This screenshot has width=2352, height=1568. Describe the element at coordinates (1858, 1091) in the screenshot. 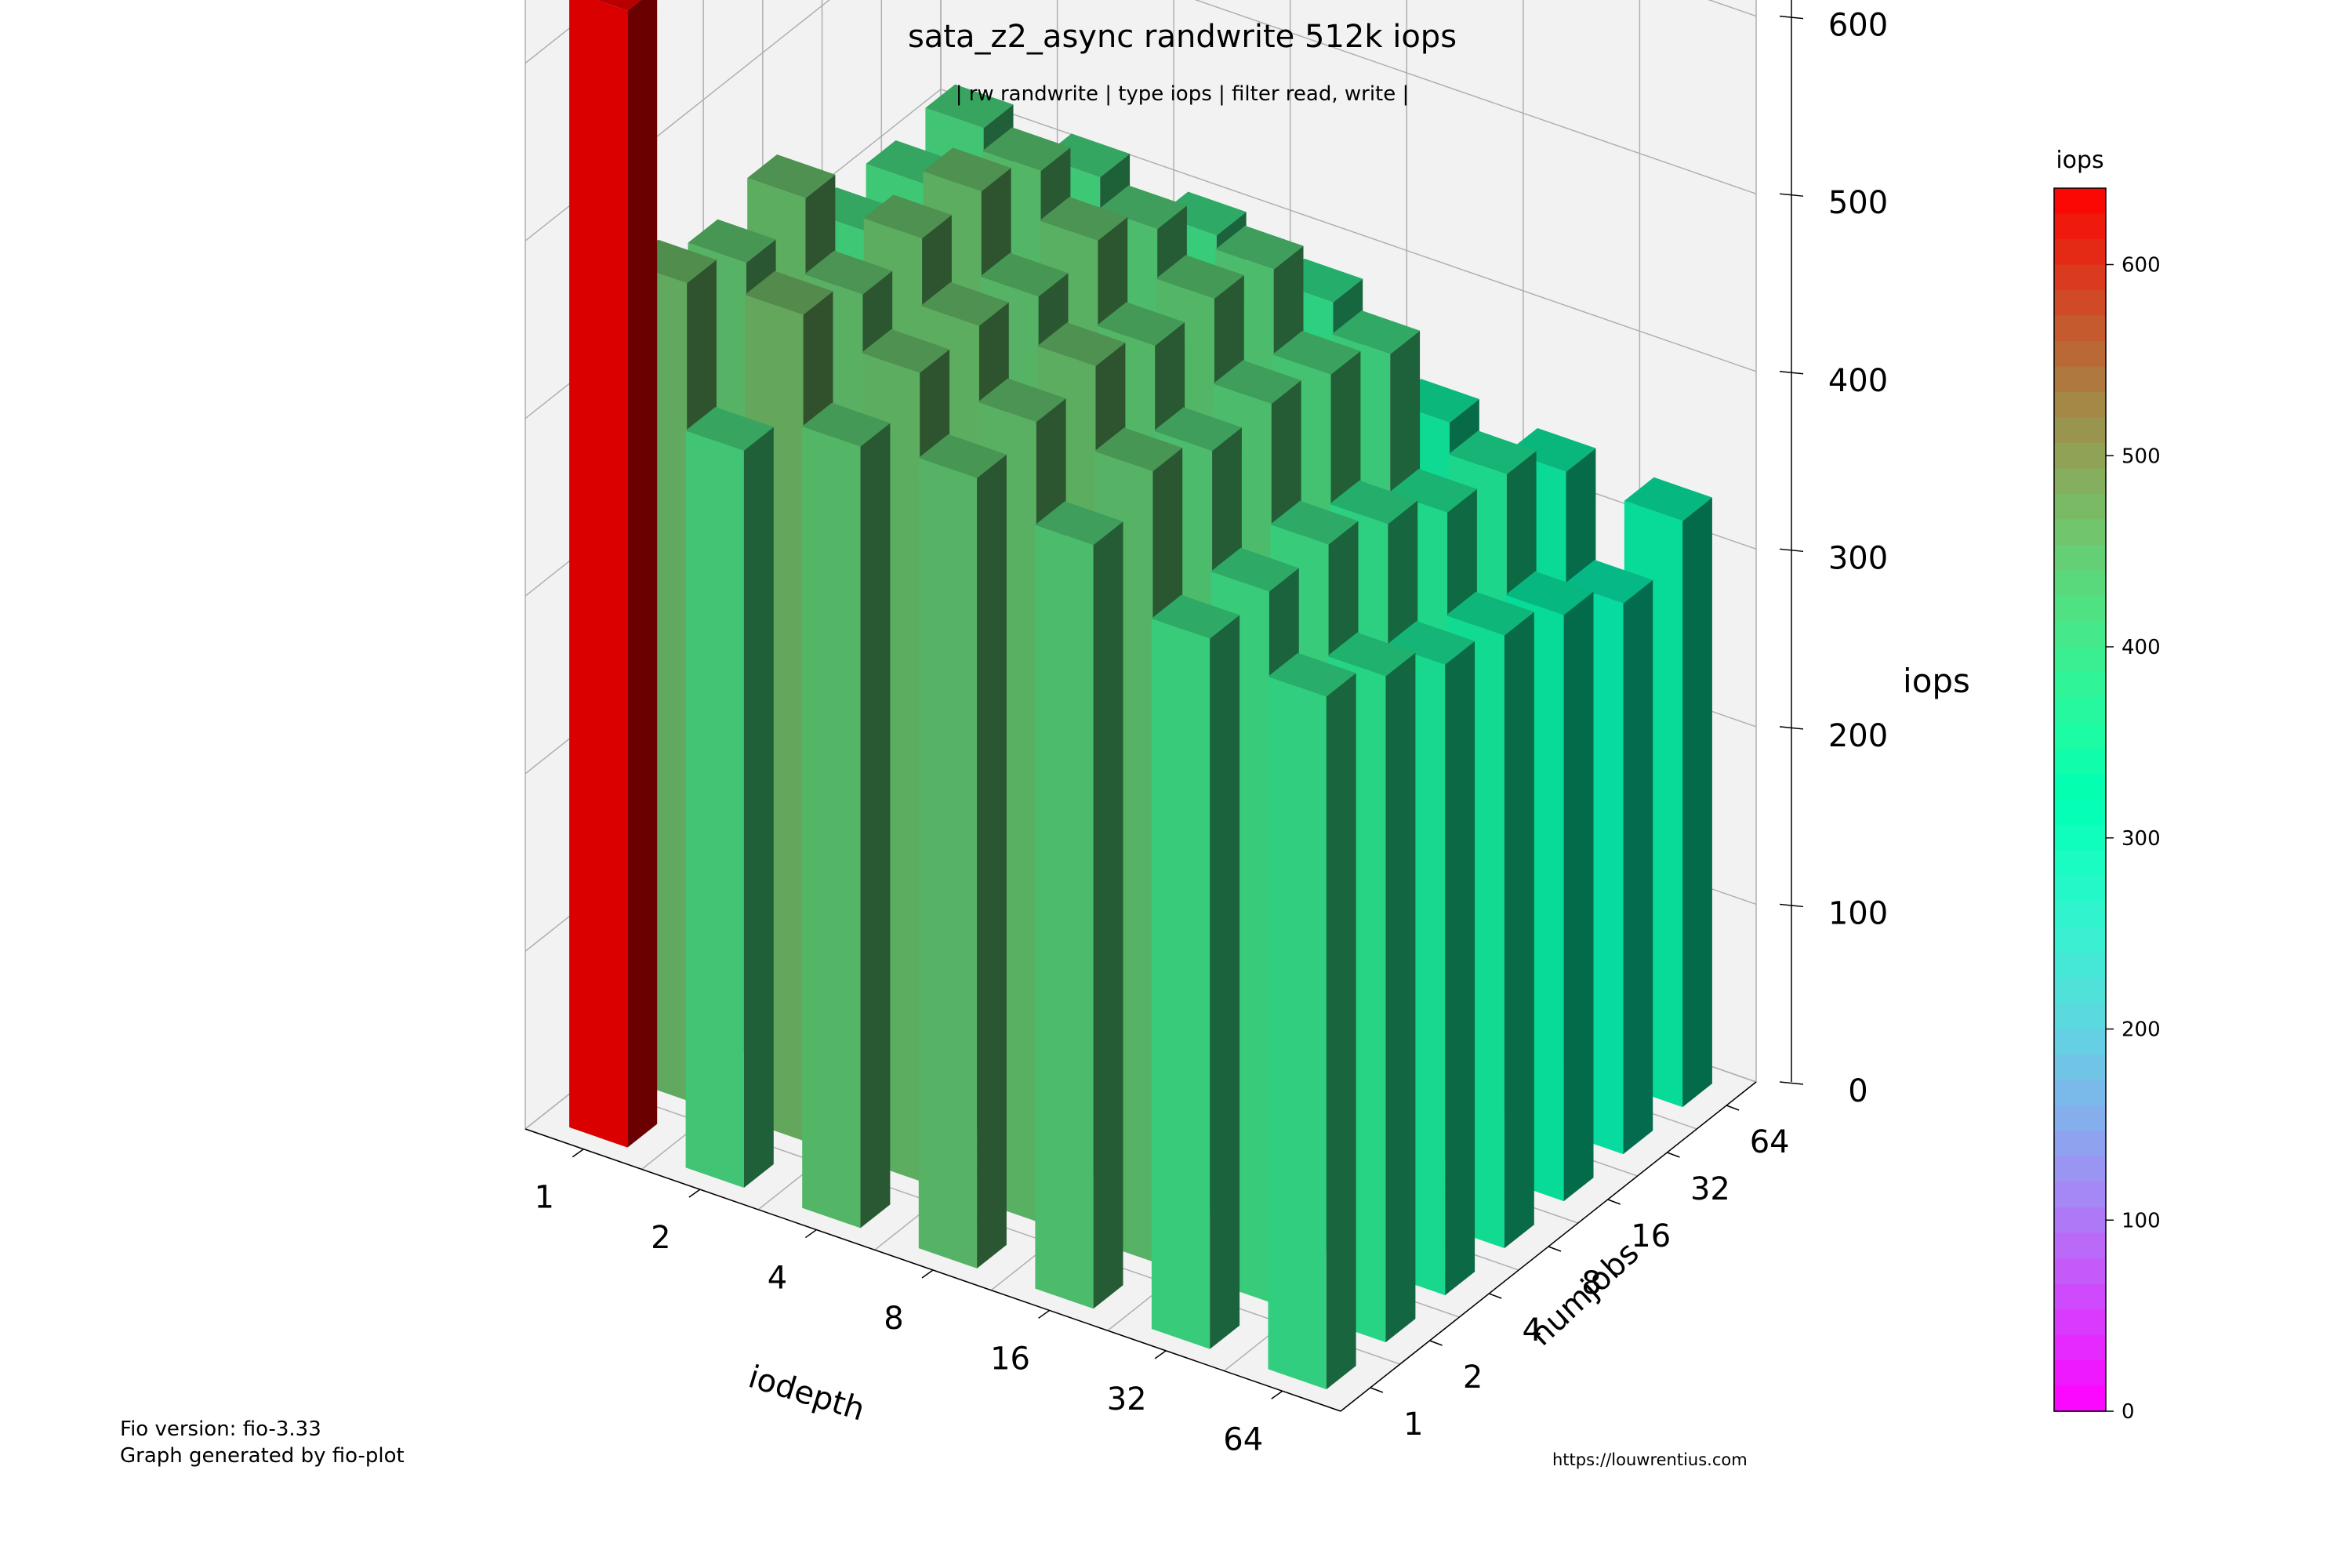

I see `z-tick-label: 0` at that location.